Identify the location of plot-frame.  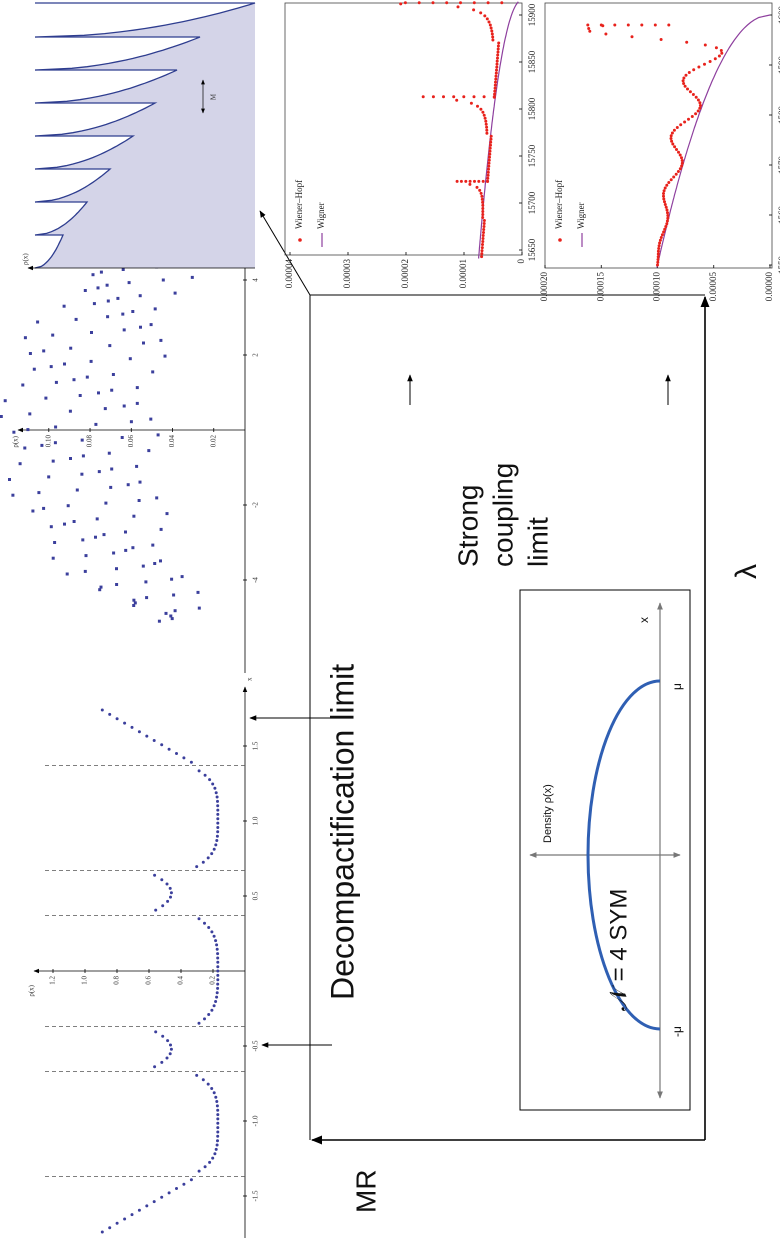
(403, 129).